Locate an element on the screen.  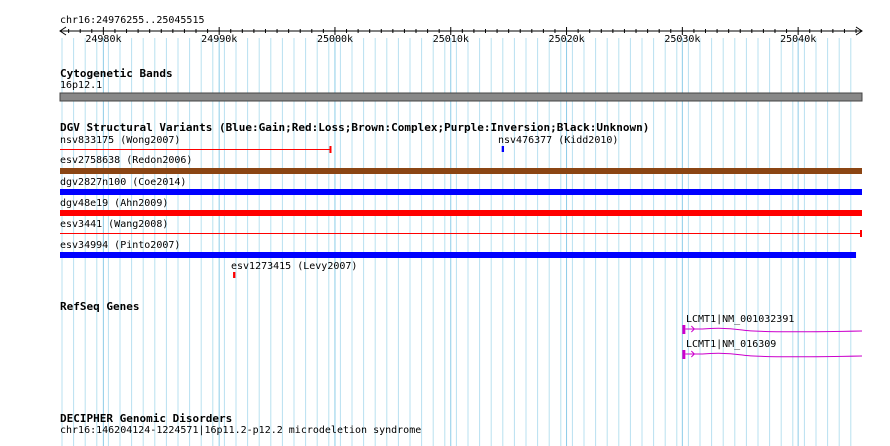
dgv-feature-label: esv1273415 (Levy2007) is located at coordinates (294, 266).